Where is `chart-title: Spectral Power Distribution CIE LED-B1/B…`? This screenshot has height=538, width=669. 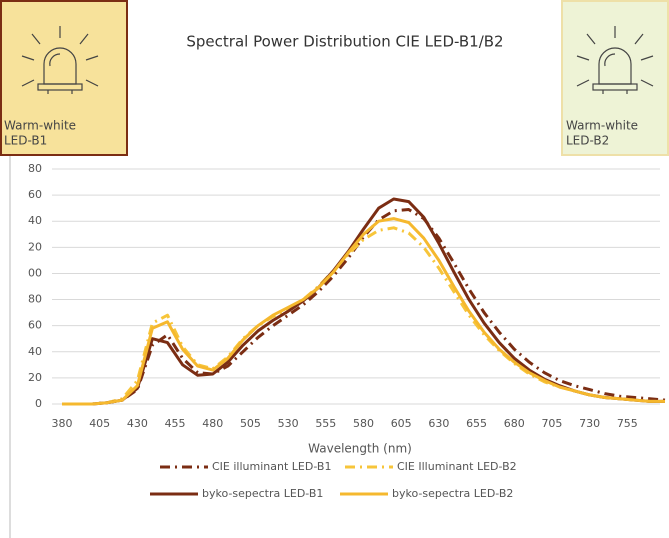
chart-title: Spectral Power Distribution CIE LED-B1/B… is located at coordinates (344, 42).